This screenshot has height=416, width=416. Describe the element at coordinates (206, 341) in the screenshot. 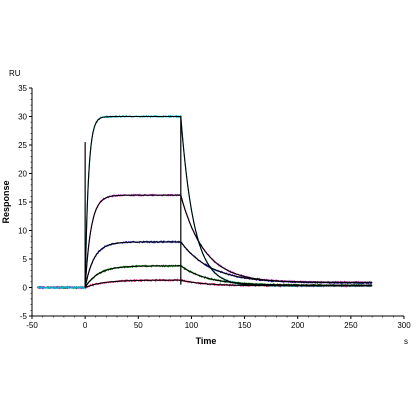

I see `x-axis-label: Time` at that location.